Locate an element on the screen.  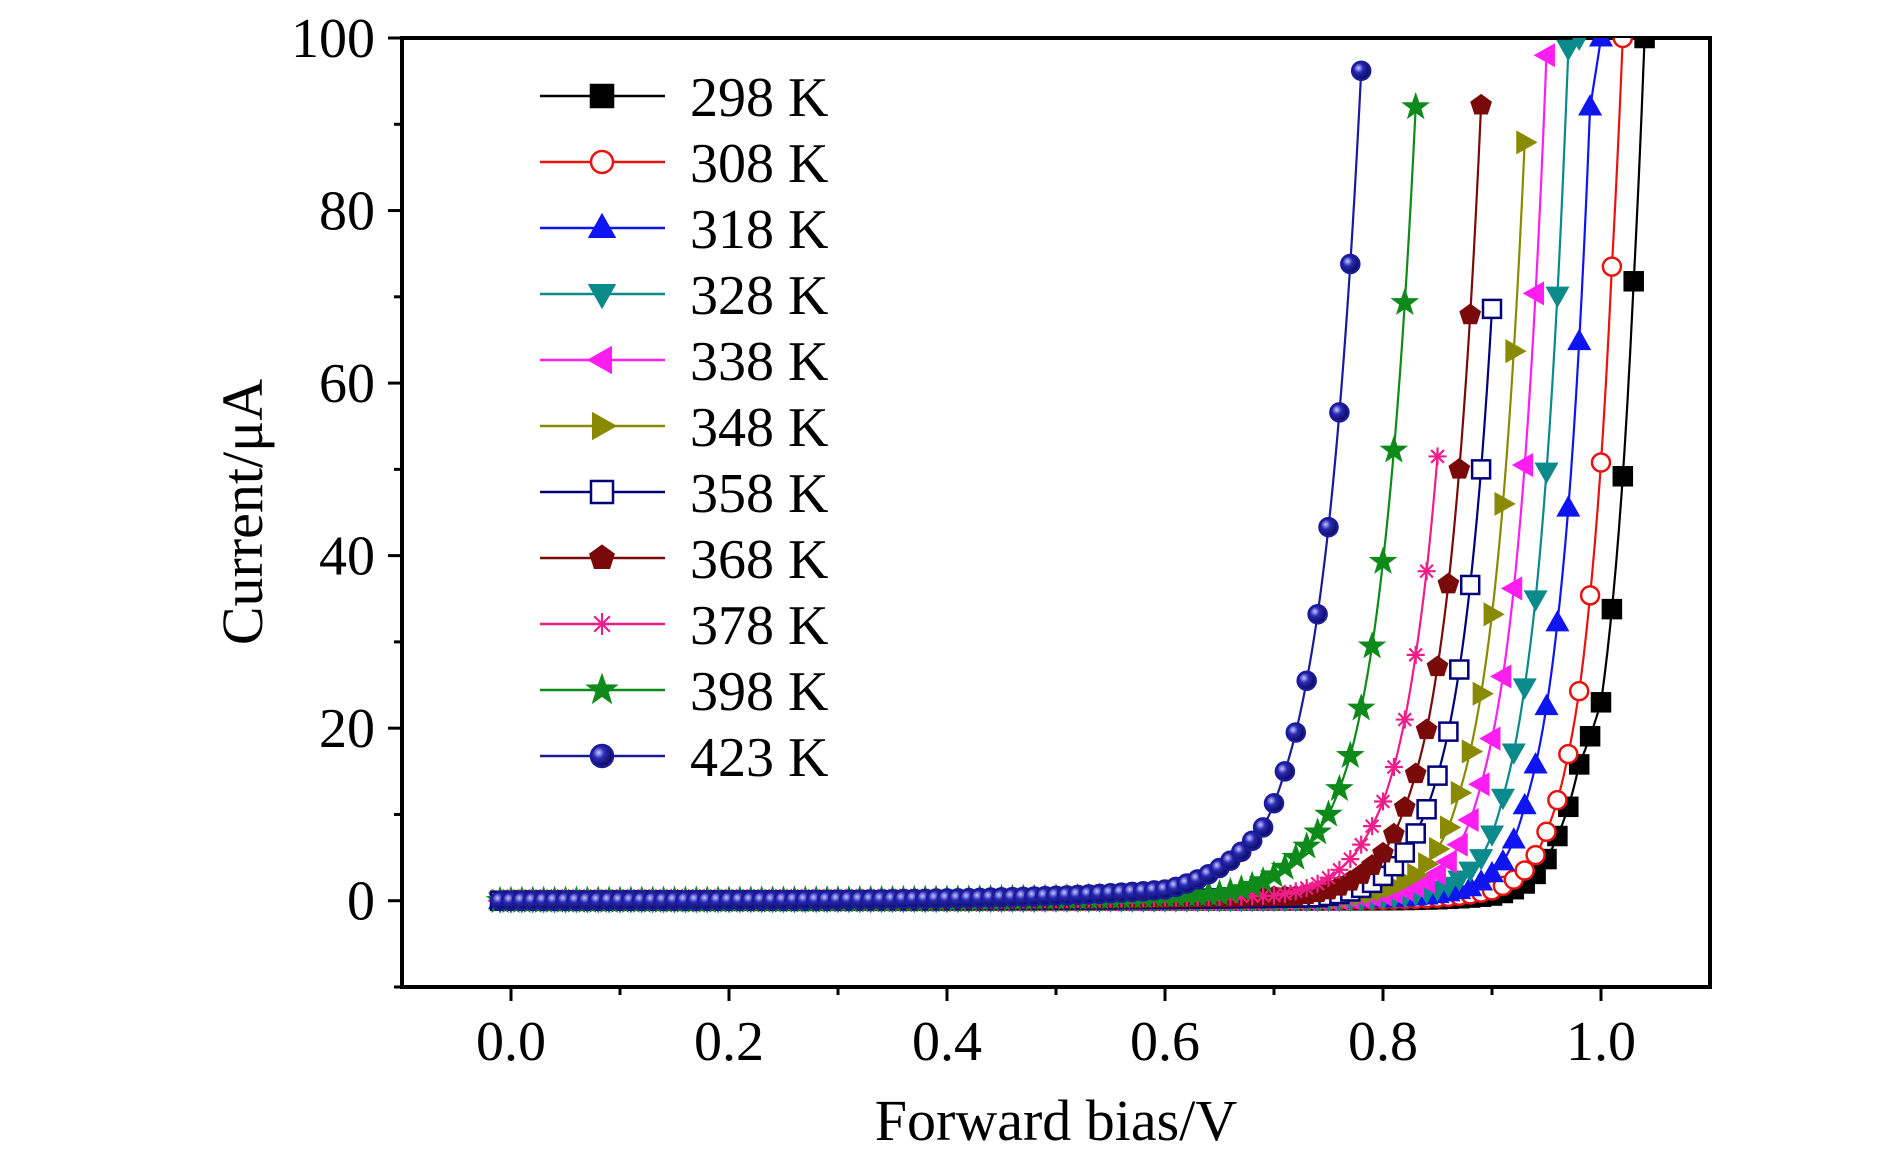
x-tick-labels: 0.0 0.2 0.4 0.6 0.8 1.0 is located at coordinates (1056, 1042).